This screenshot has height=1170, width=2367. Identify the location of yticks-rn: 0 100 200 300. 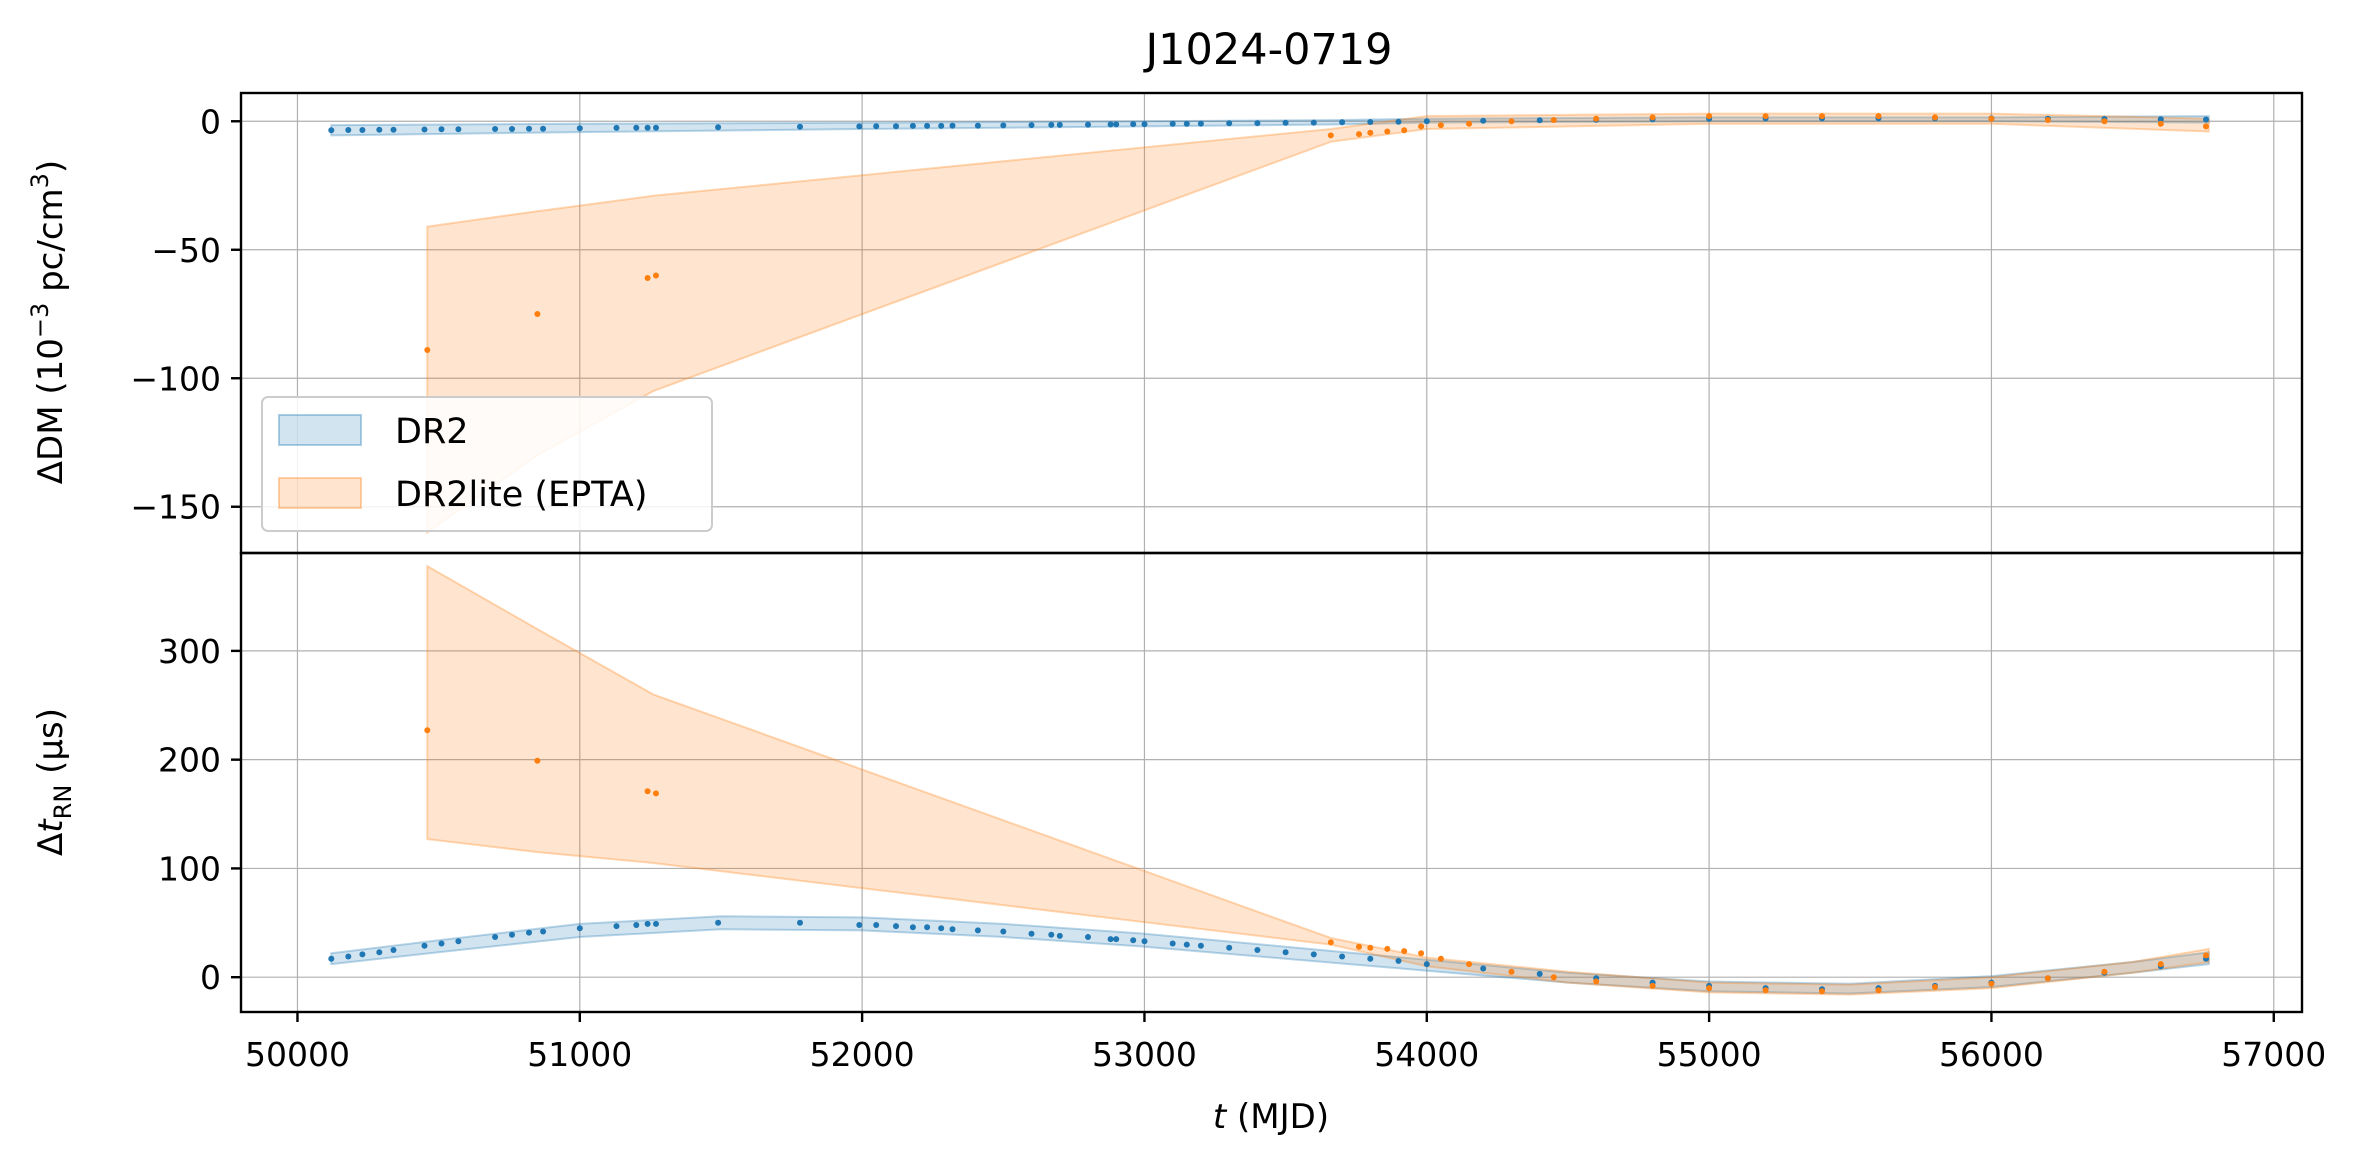
(199, 814).